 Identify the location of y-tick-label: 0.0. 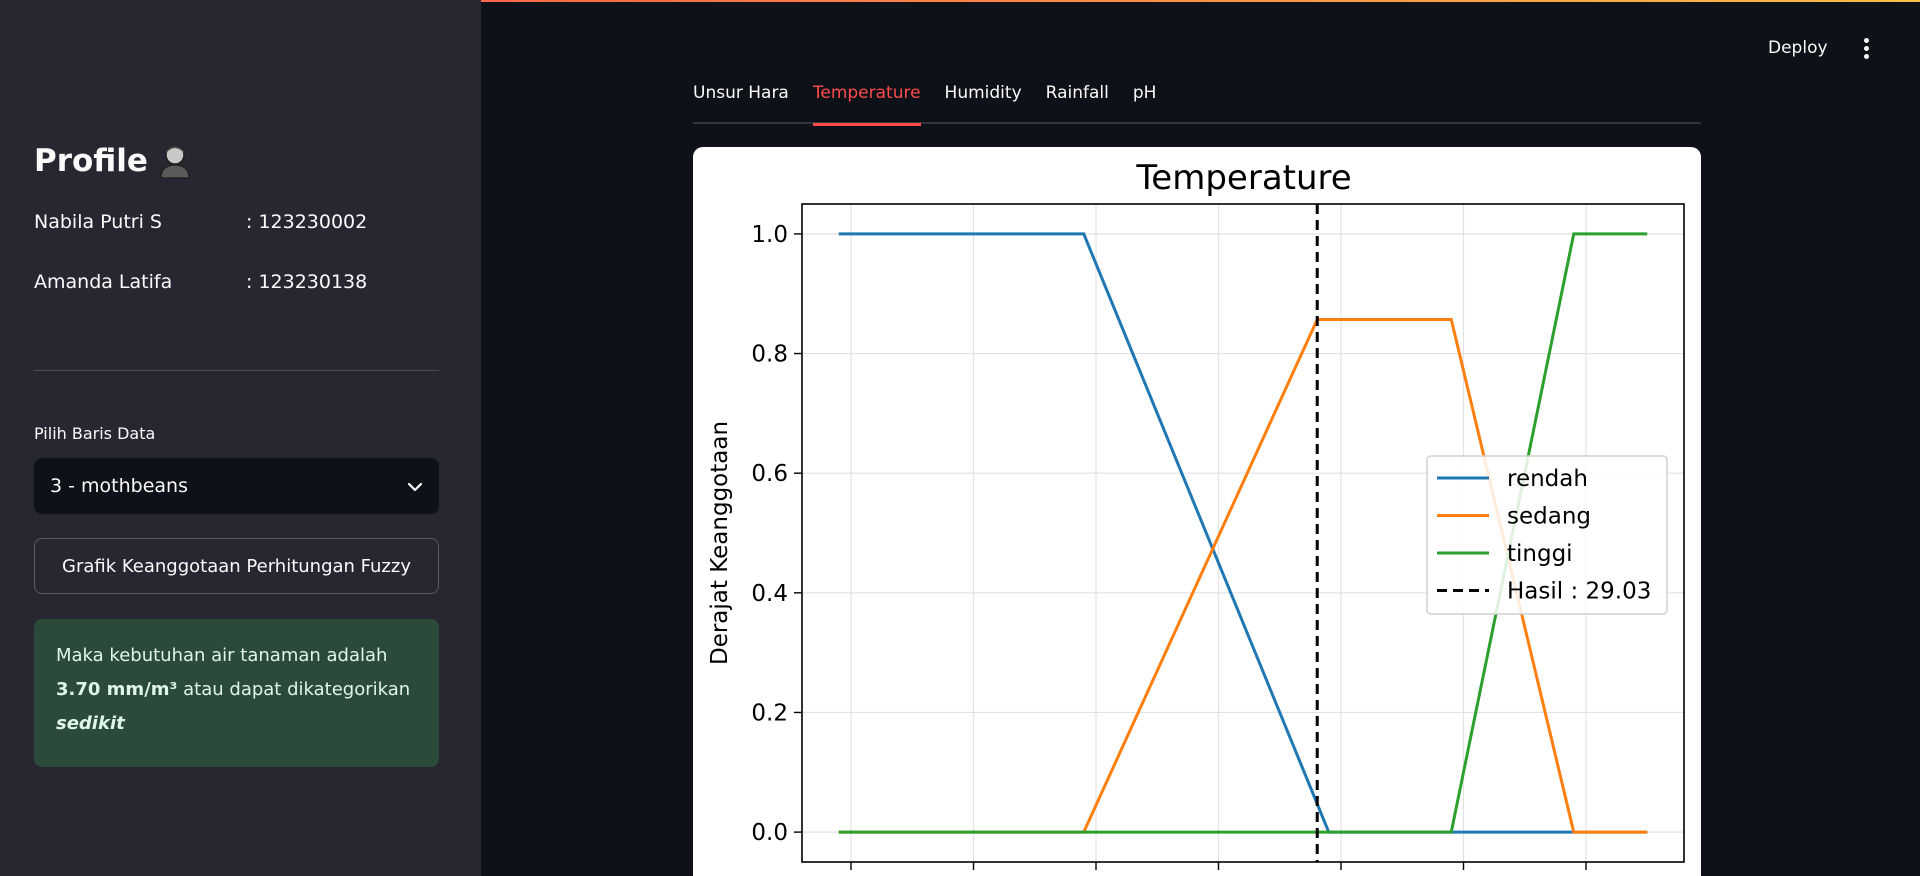
(769, 833).